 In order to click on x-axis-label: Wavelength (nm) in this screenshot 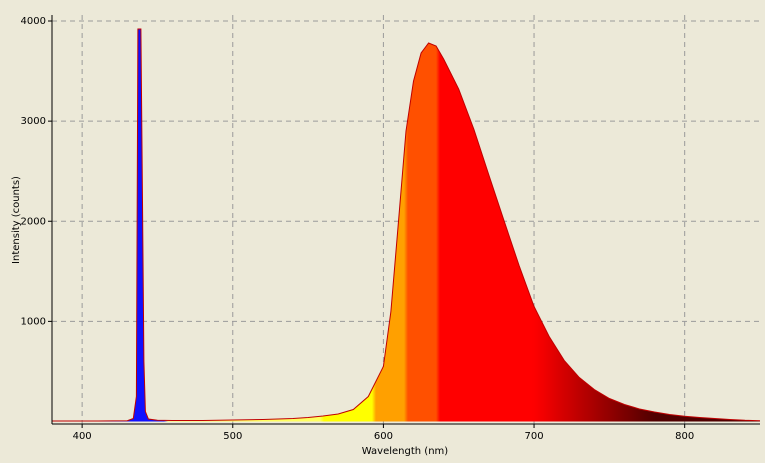, I will do `click(405, 451)`.